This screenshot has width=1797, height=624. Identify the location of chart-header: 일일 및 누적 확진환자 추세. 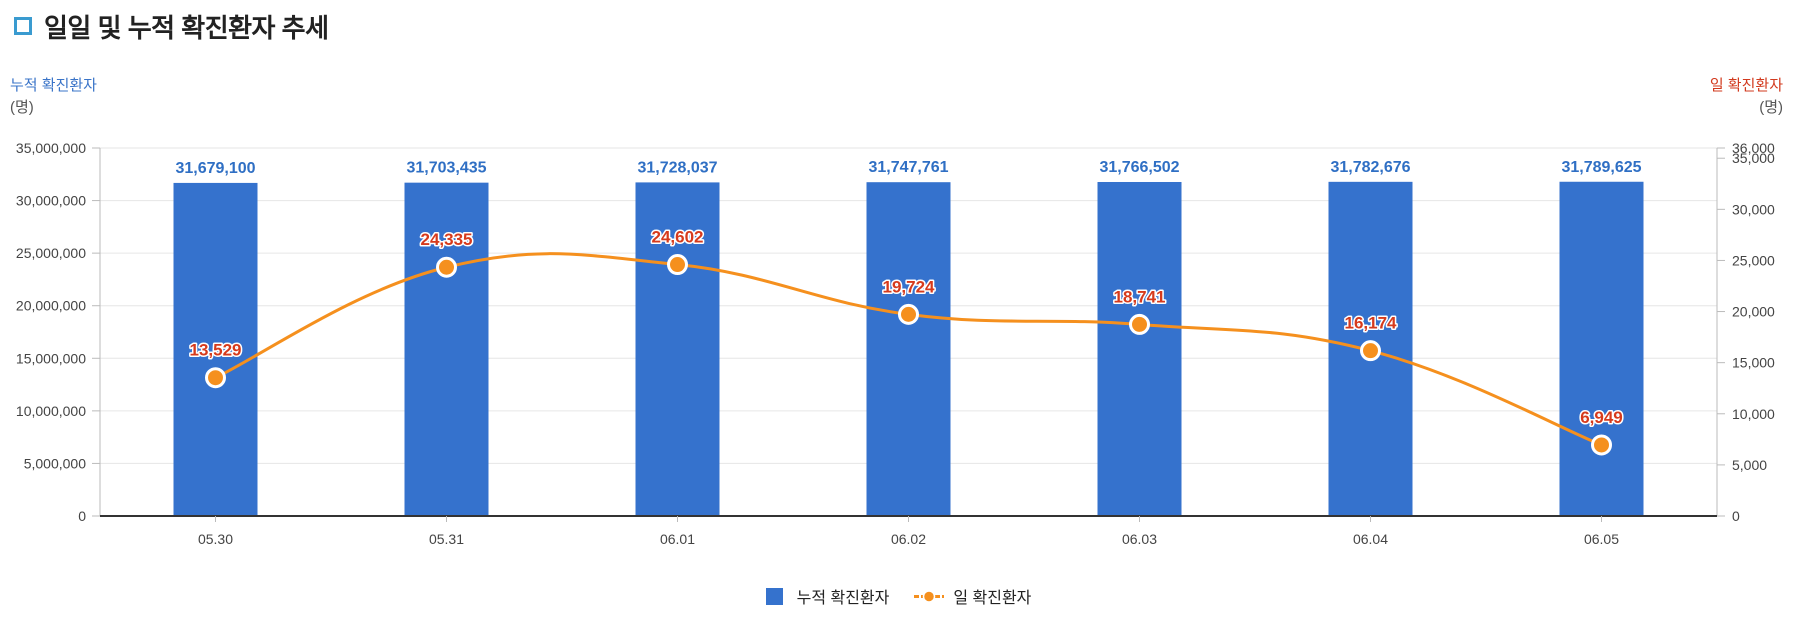
(171, 26).